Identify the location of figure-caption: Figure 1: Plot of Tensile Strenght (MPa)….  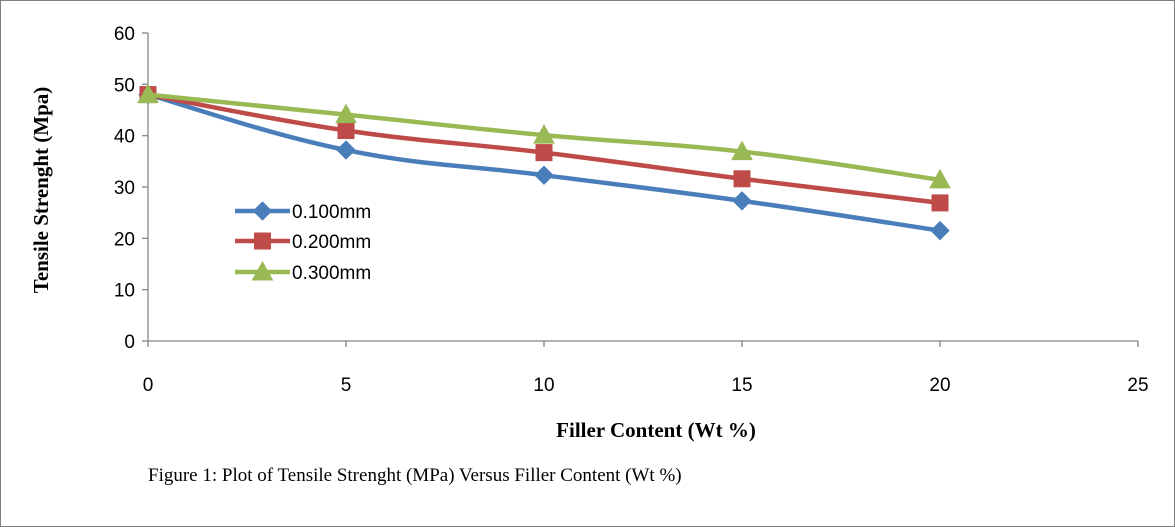
(415, 475).